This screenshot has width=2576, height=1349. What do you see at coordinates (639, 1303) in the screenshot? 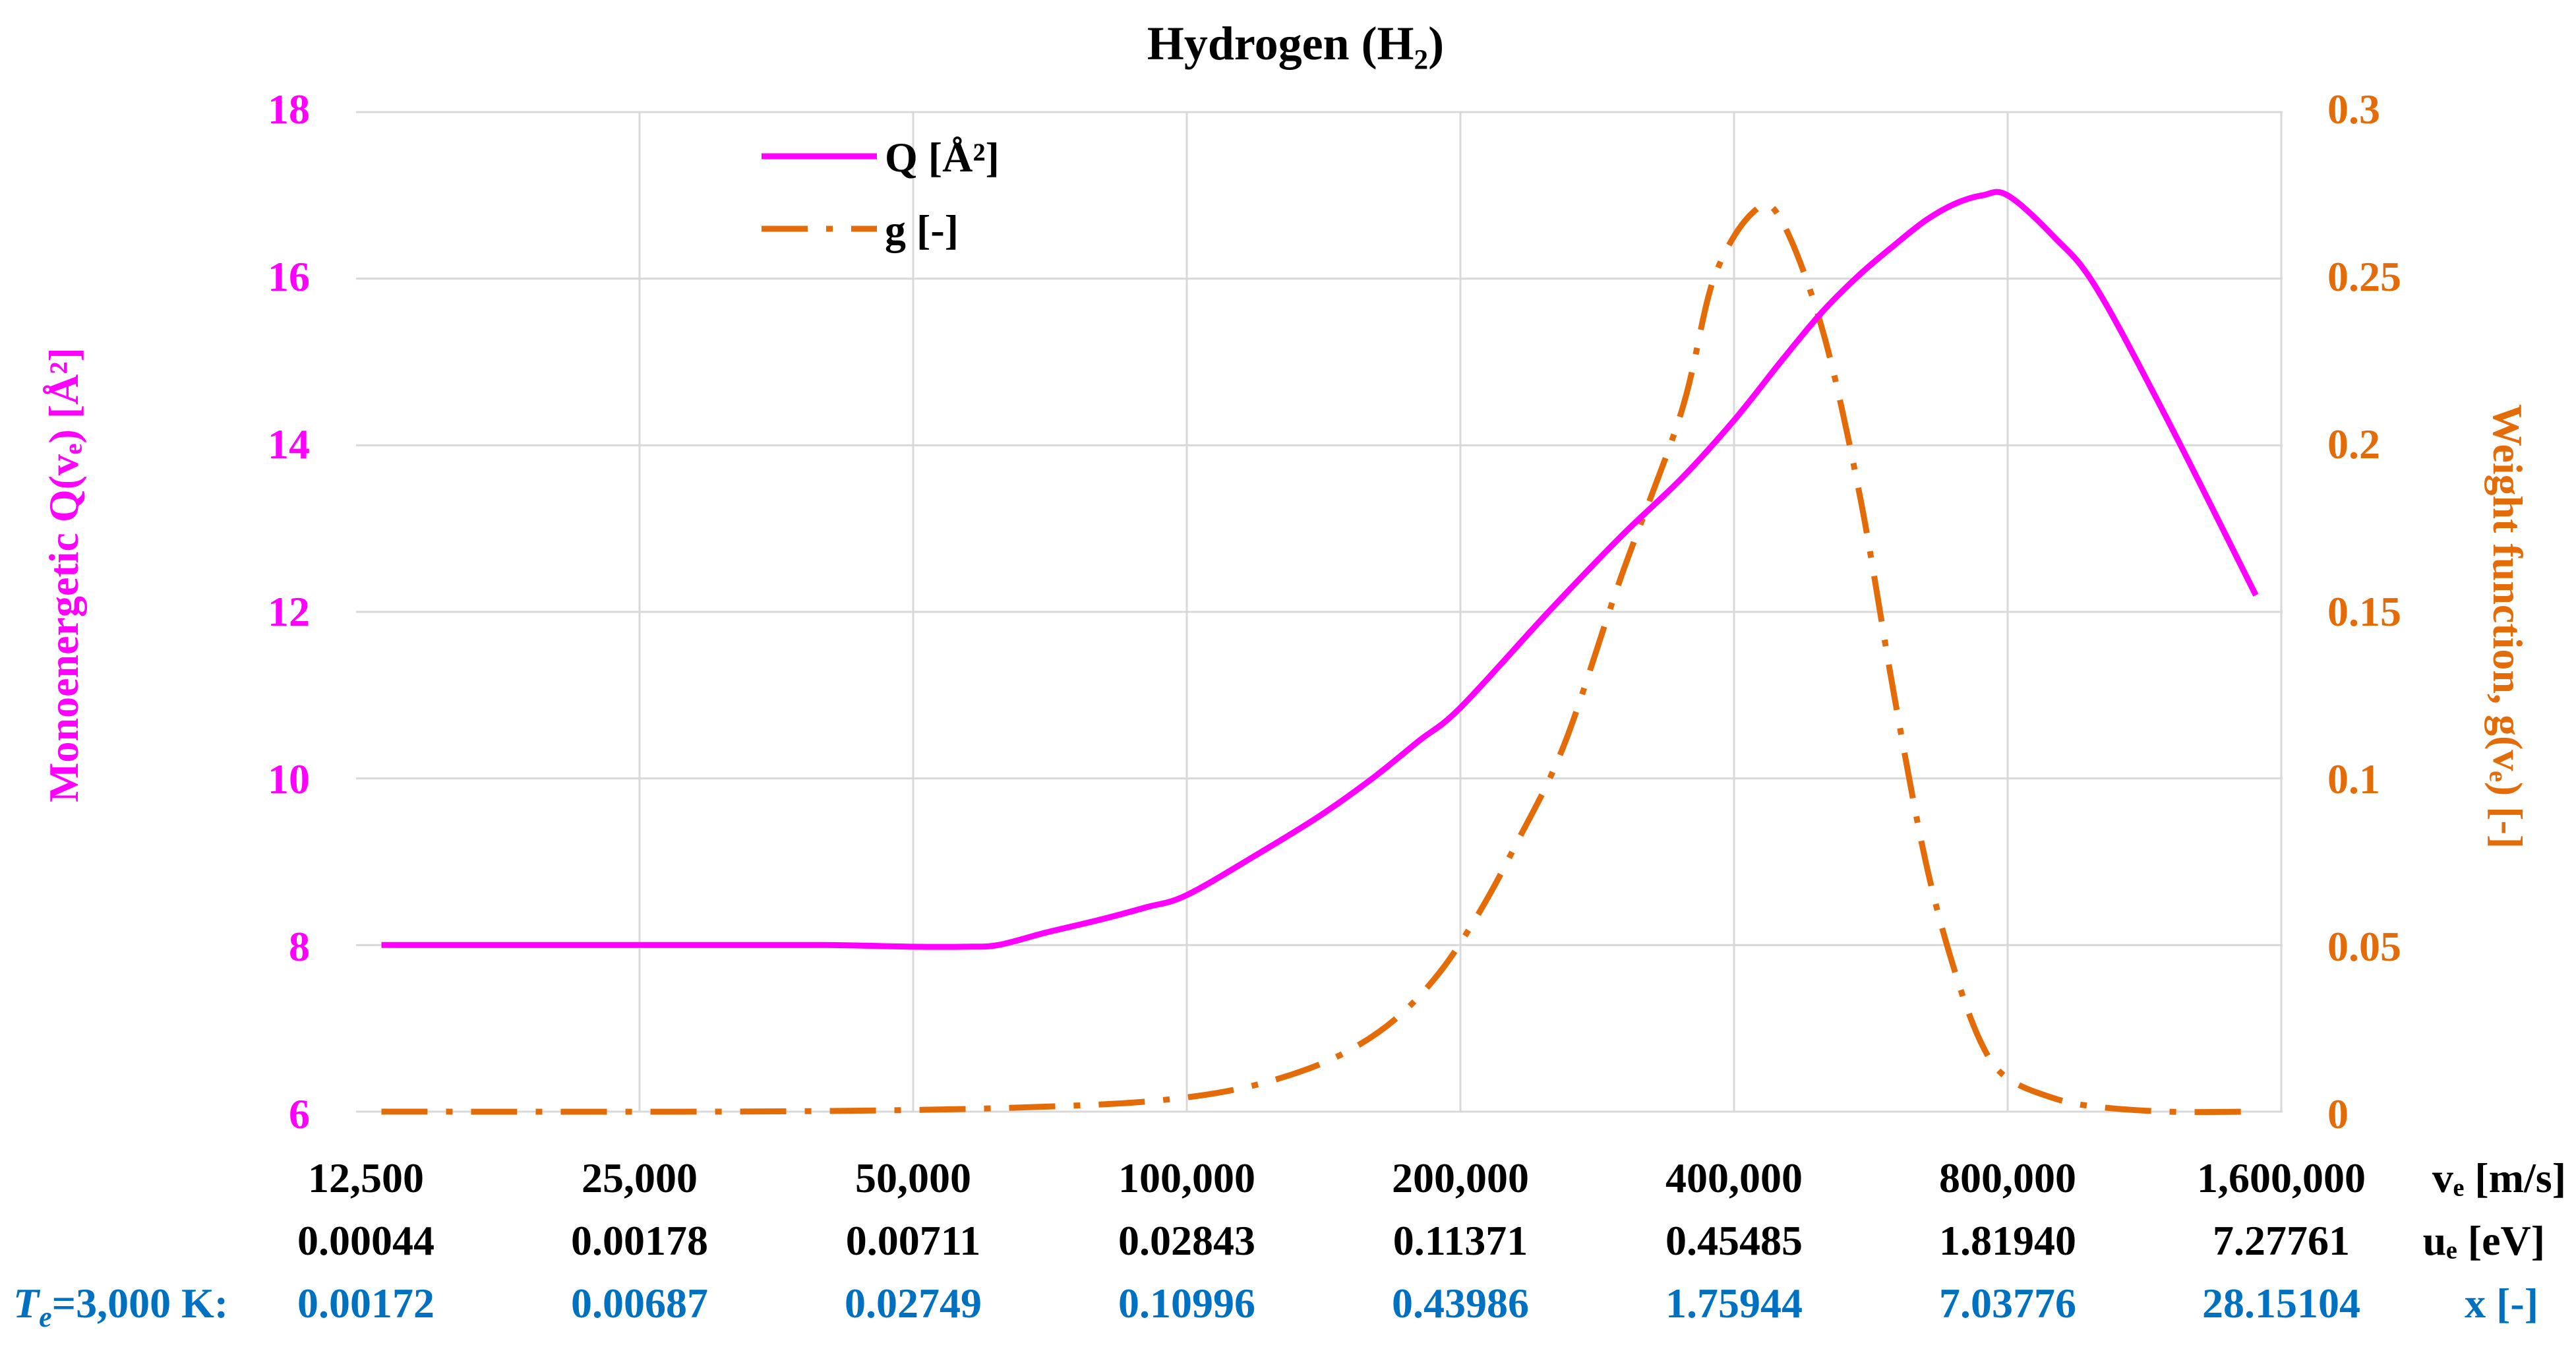
I see `reduced-tick-label: 0.00687` at bounding box center [639, 1303].